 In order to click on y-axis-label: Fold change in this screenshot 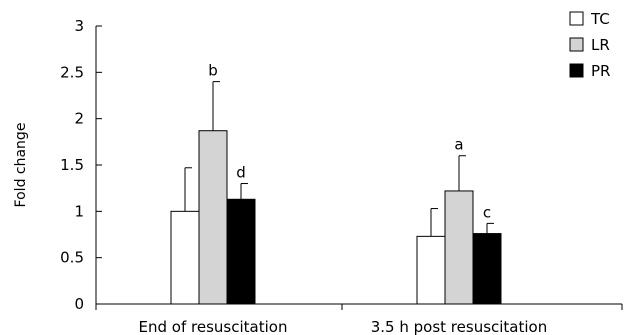, I will do `click(21, 165)`.